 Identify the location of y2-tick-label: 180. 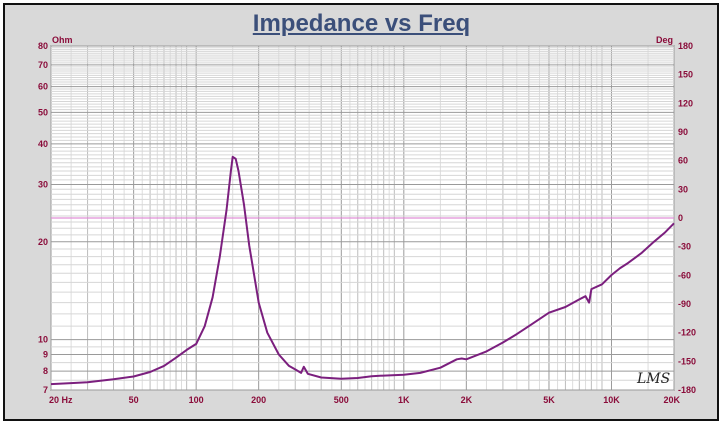
(685, 46).